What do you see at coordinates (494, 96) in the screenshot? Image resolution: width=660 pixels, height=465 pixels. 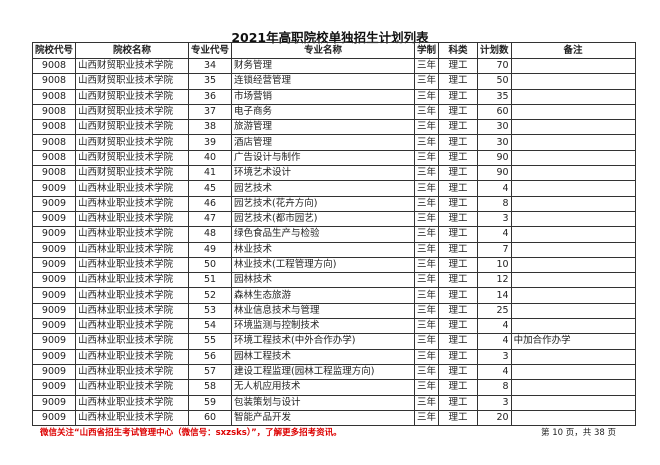 I see `cell-plan-count: 35` at bounding box center [494, 96].